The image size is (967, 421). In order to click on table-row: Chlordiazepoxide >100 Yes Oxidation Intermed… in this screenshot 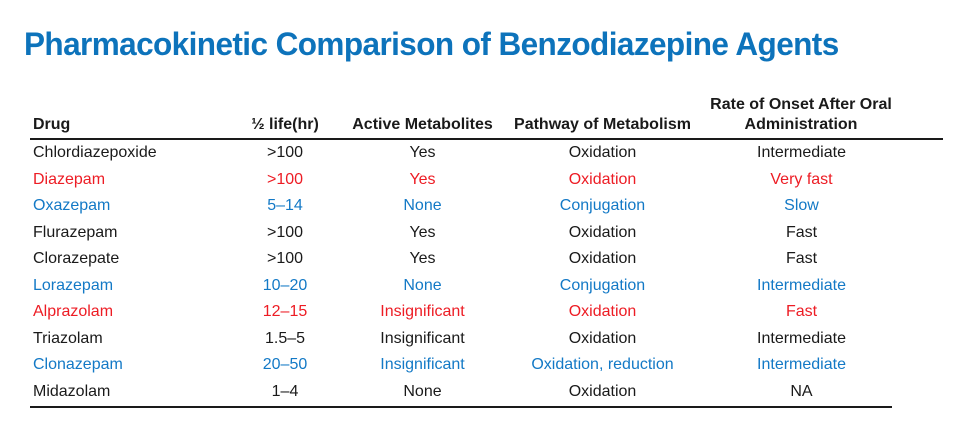, I will do `click(486, 153)`.